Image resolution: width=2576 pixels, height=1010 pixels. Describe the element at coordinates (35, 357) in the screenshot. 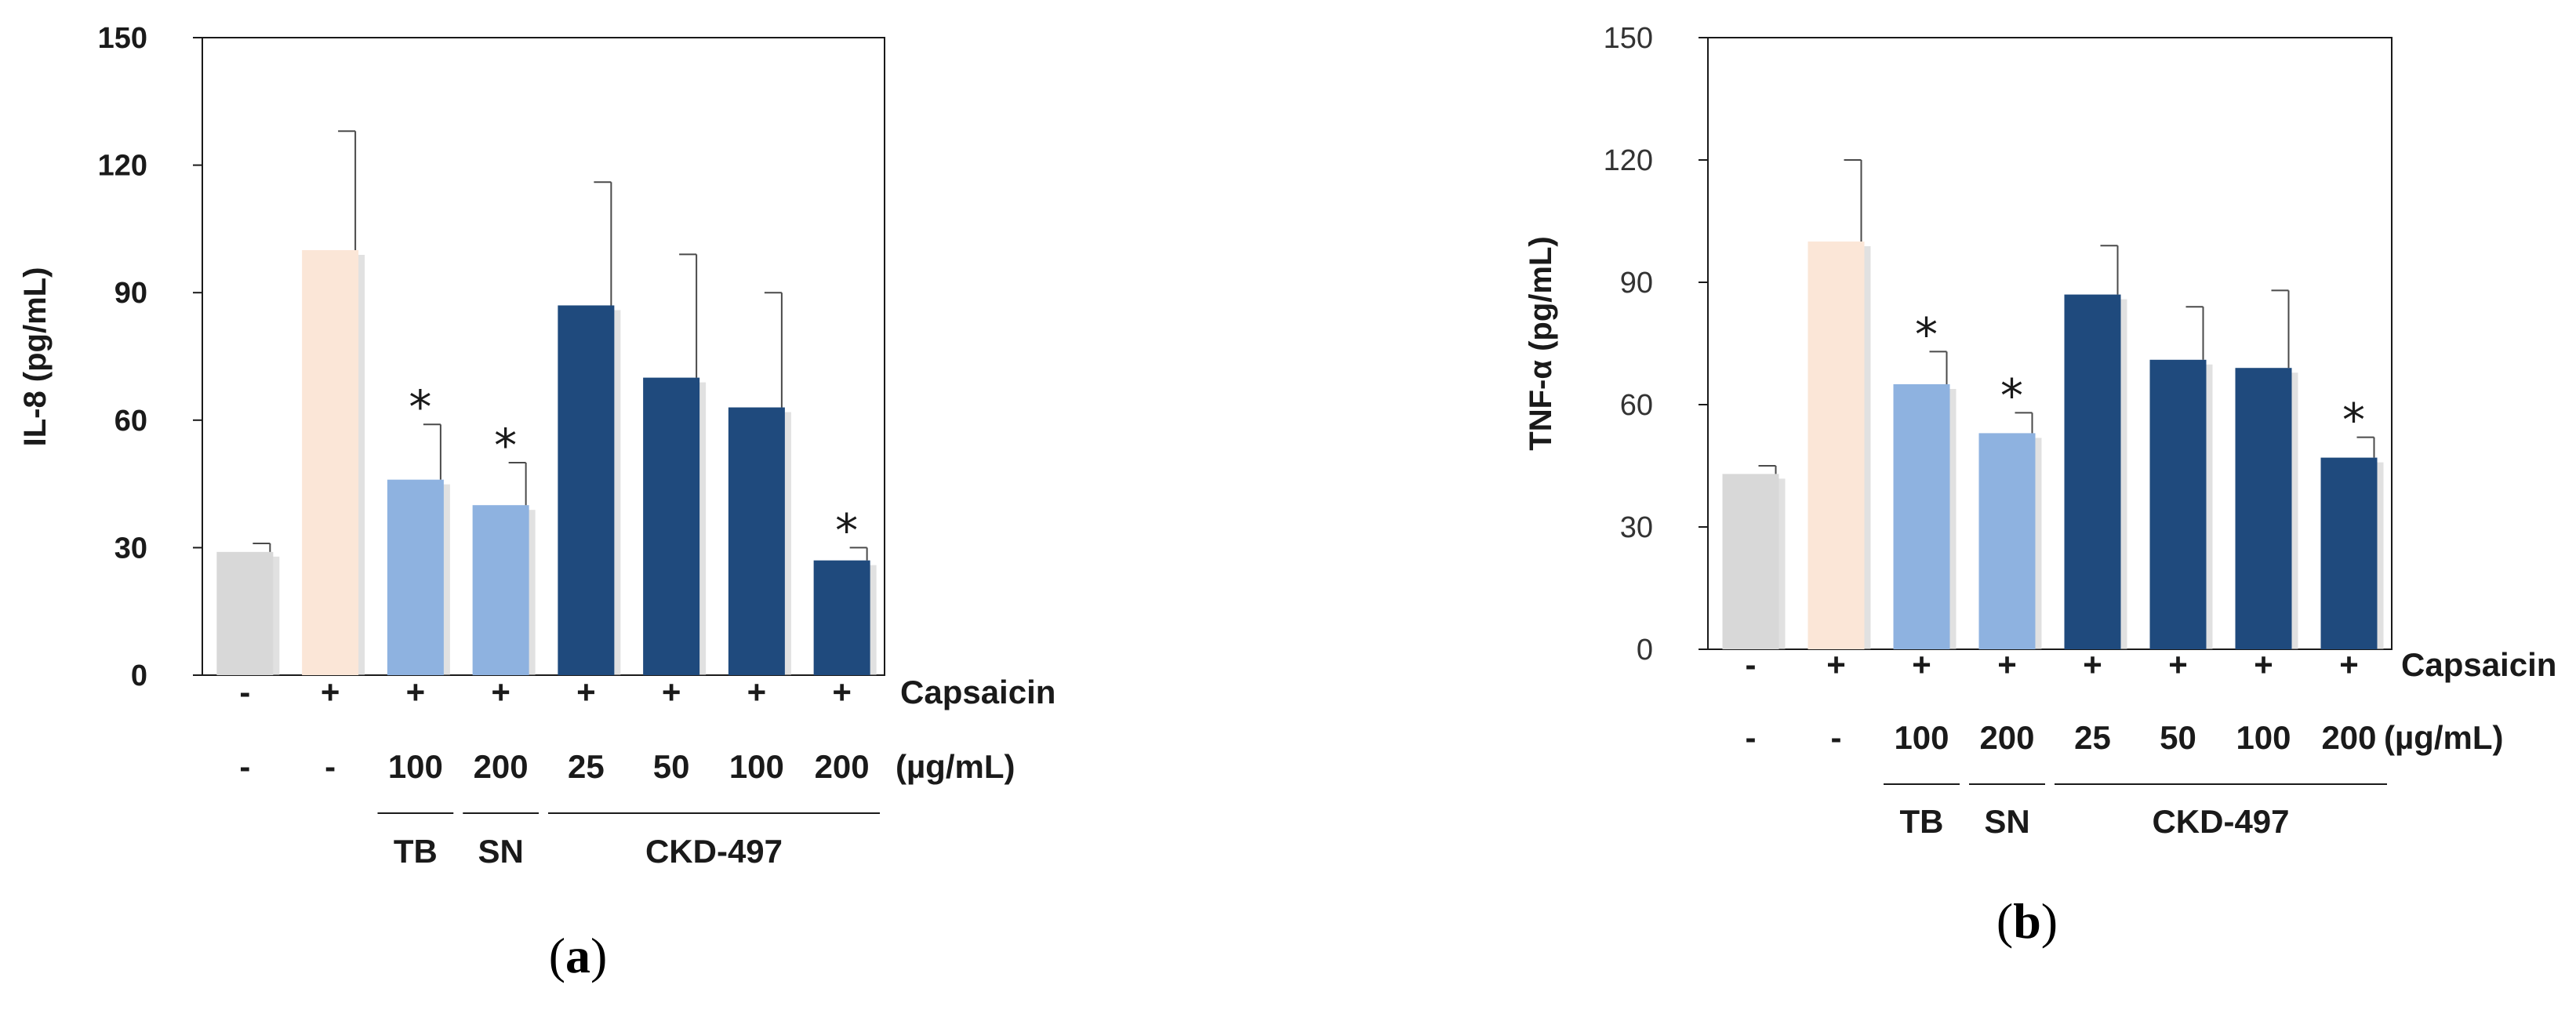

I see `y-axis-title: IL-8 (pg/mL)` at that location.